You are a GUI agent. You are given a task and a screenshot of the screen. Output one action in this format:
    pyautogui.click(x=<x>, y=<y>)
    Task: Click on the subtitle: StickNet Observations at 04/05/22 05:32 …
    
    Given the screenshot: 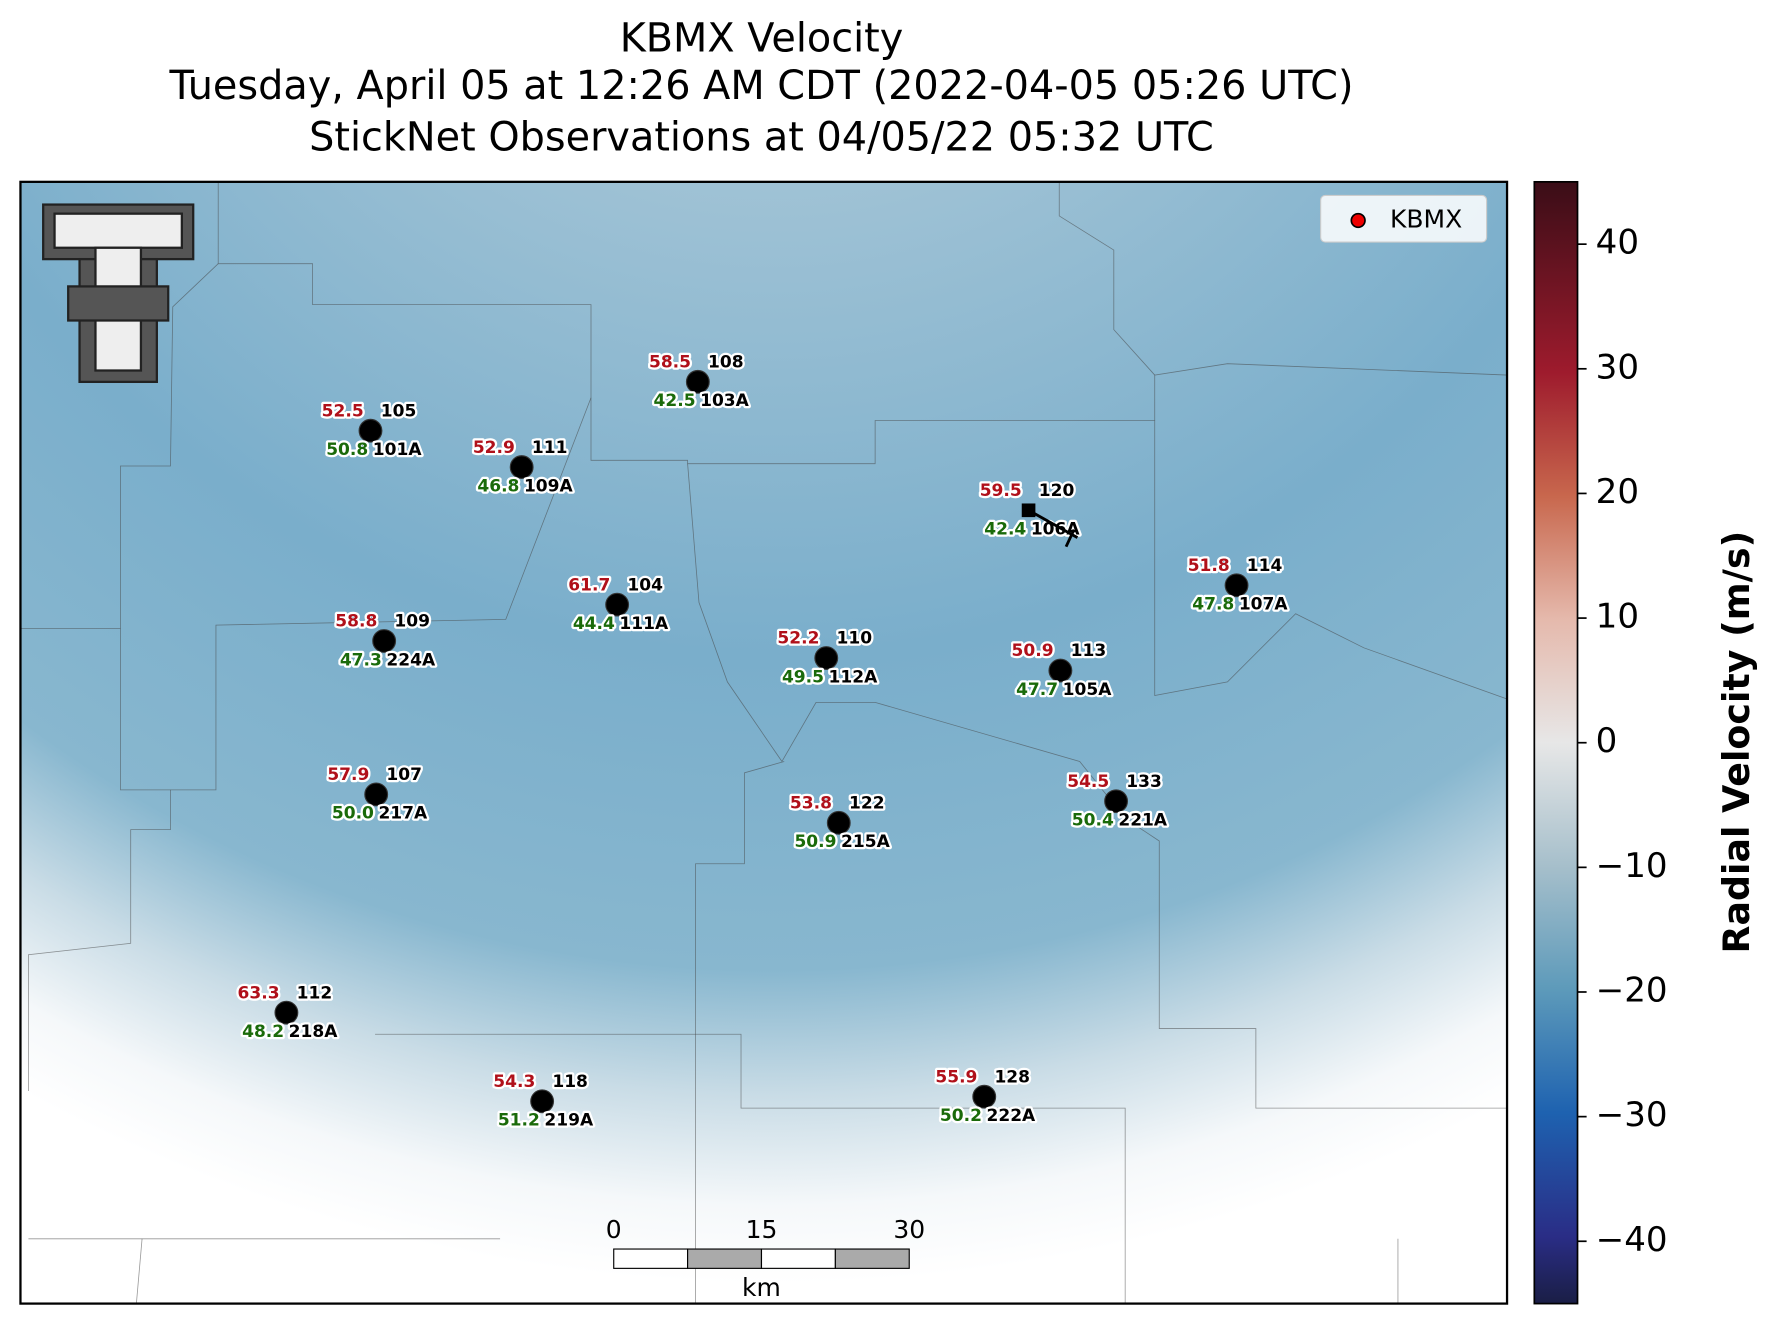 What is the action you would take?
    pyautogui.click(x=761, y=137)
    